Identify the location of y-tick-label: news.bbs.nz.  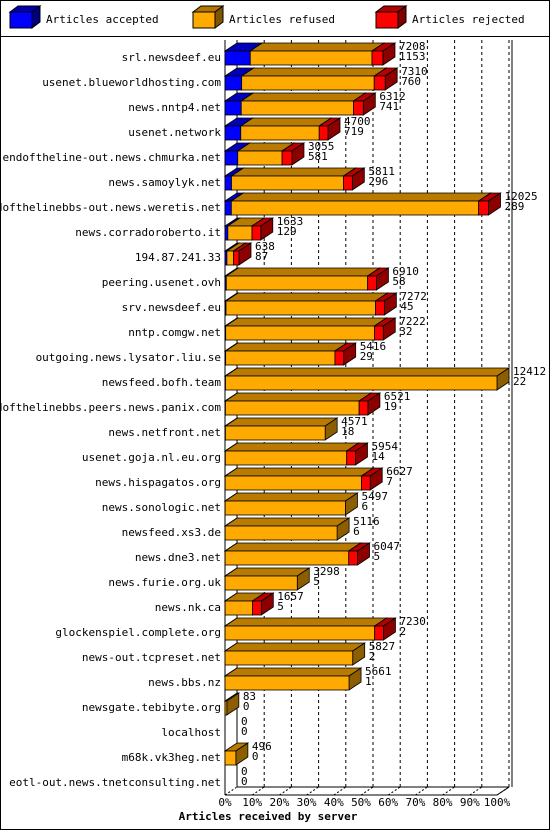
(184, 682).